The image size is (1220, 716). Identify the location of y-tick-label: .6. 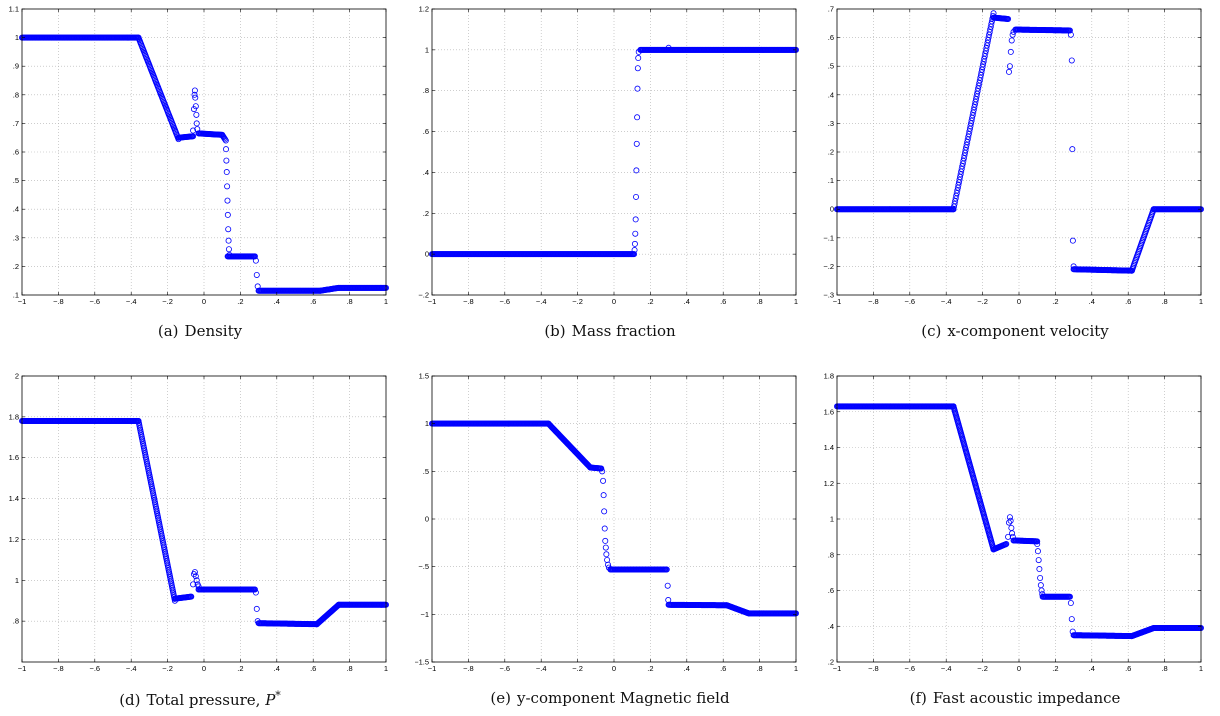
(831, 590).